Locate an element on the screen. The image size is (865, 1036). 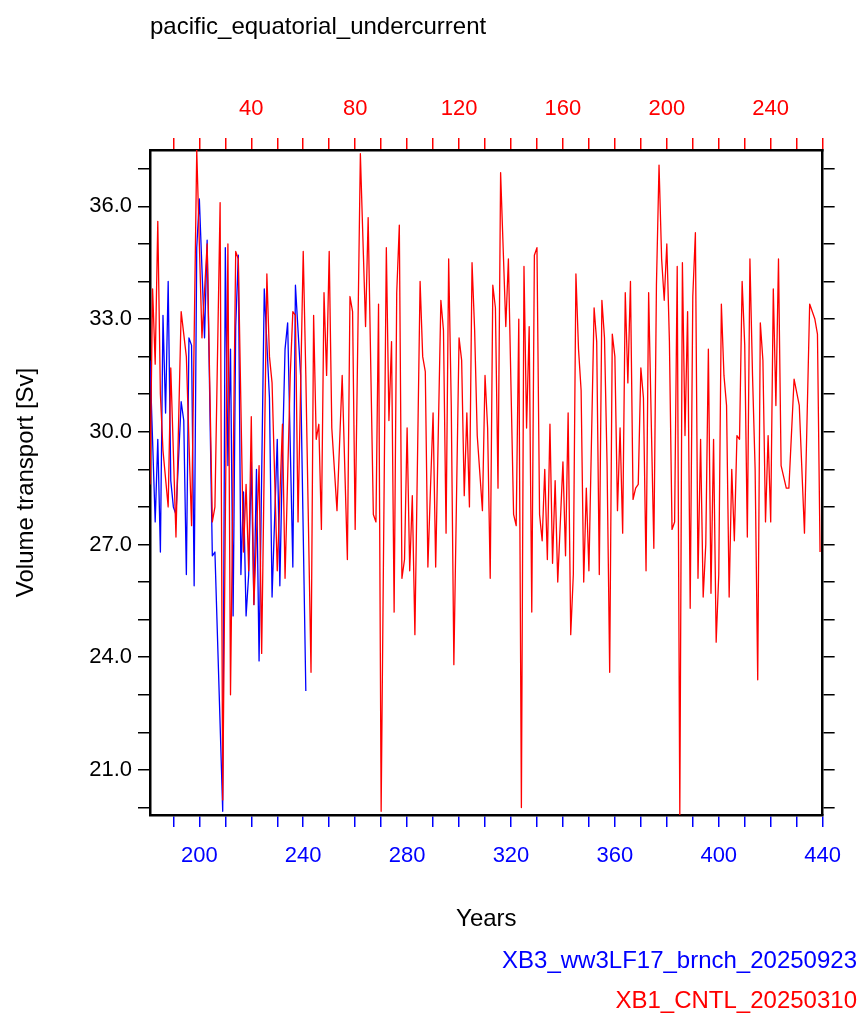
y-axis-title: Volume transport [Sv] is located at coordinates (25, 482).